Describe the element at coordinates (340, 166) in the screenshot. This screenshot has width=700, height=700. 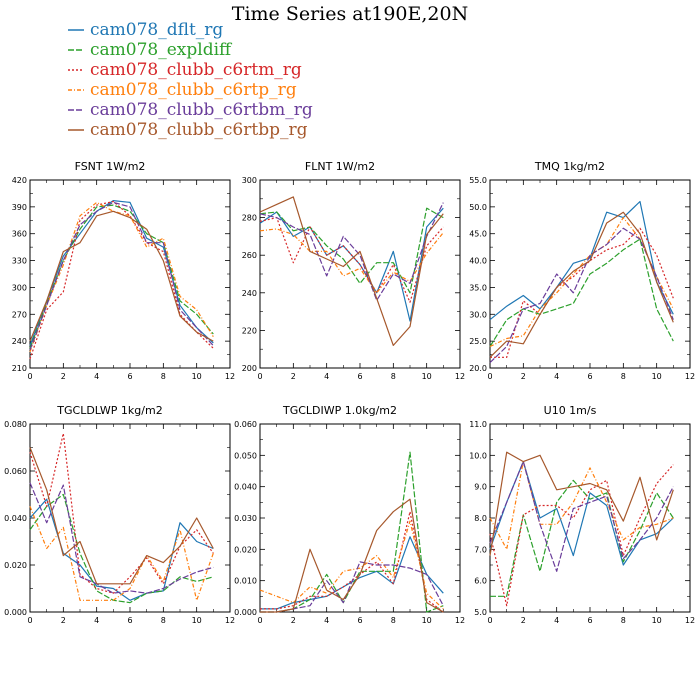
I see `panel-title: FLNT 1W/m2` at that location.